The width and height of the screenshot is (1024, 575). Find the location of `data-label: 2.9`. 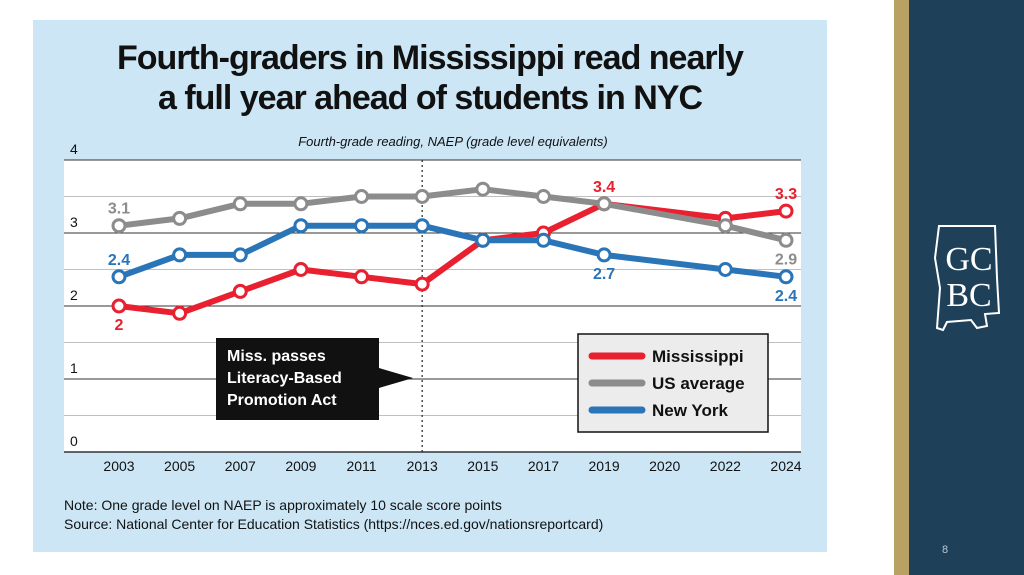

data-label: 2.9 is located at coordinates (786, 259).